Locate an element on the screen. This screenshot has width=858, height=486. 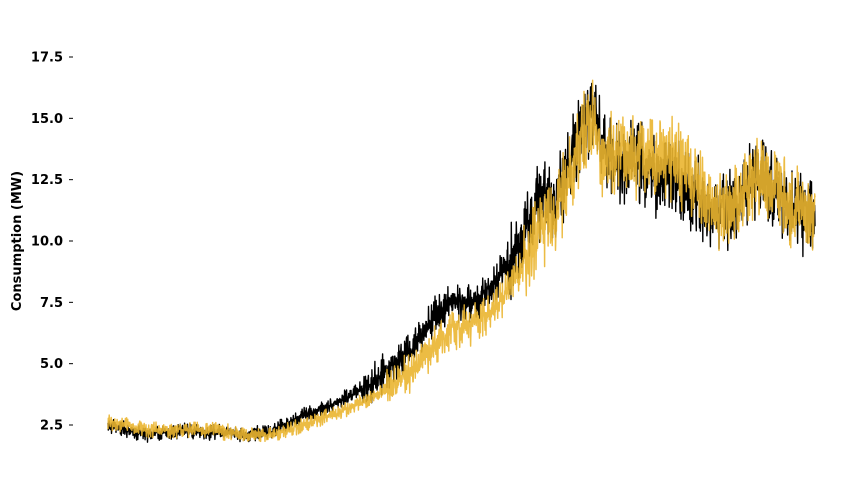
y-tick-label: 5.0 is located at coordinates (51, 364).